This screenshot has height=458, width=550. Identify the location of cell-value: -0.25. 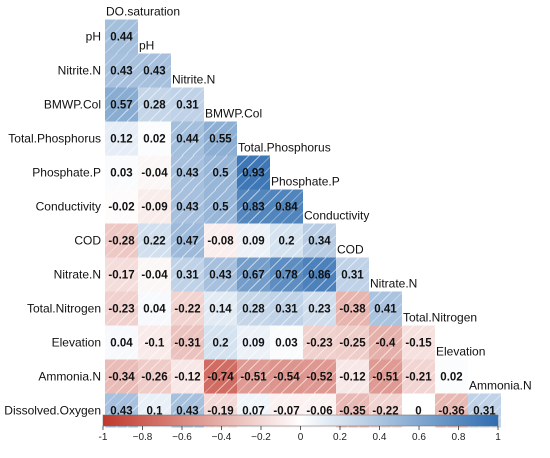
(352, 344).